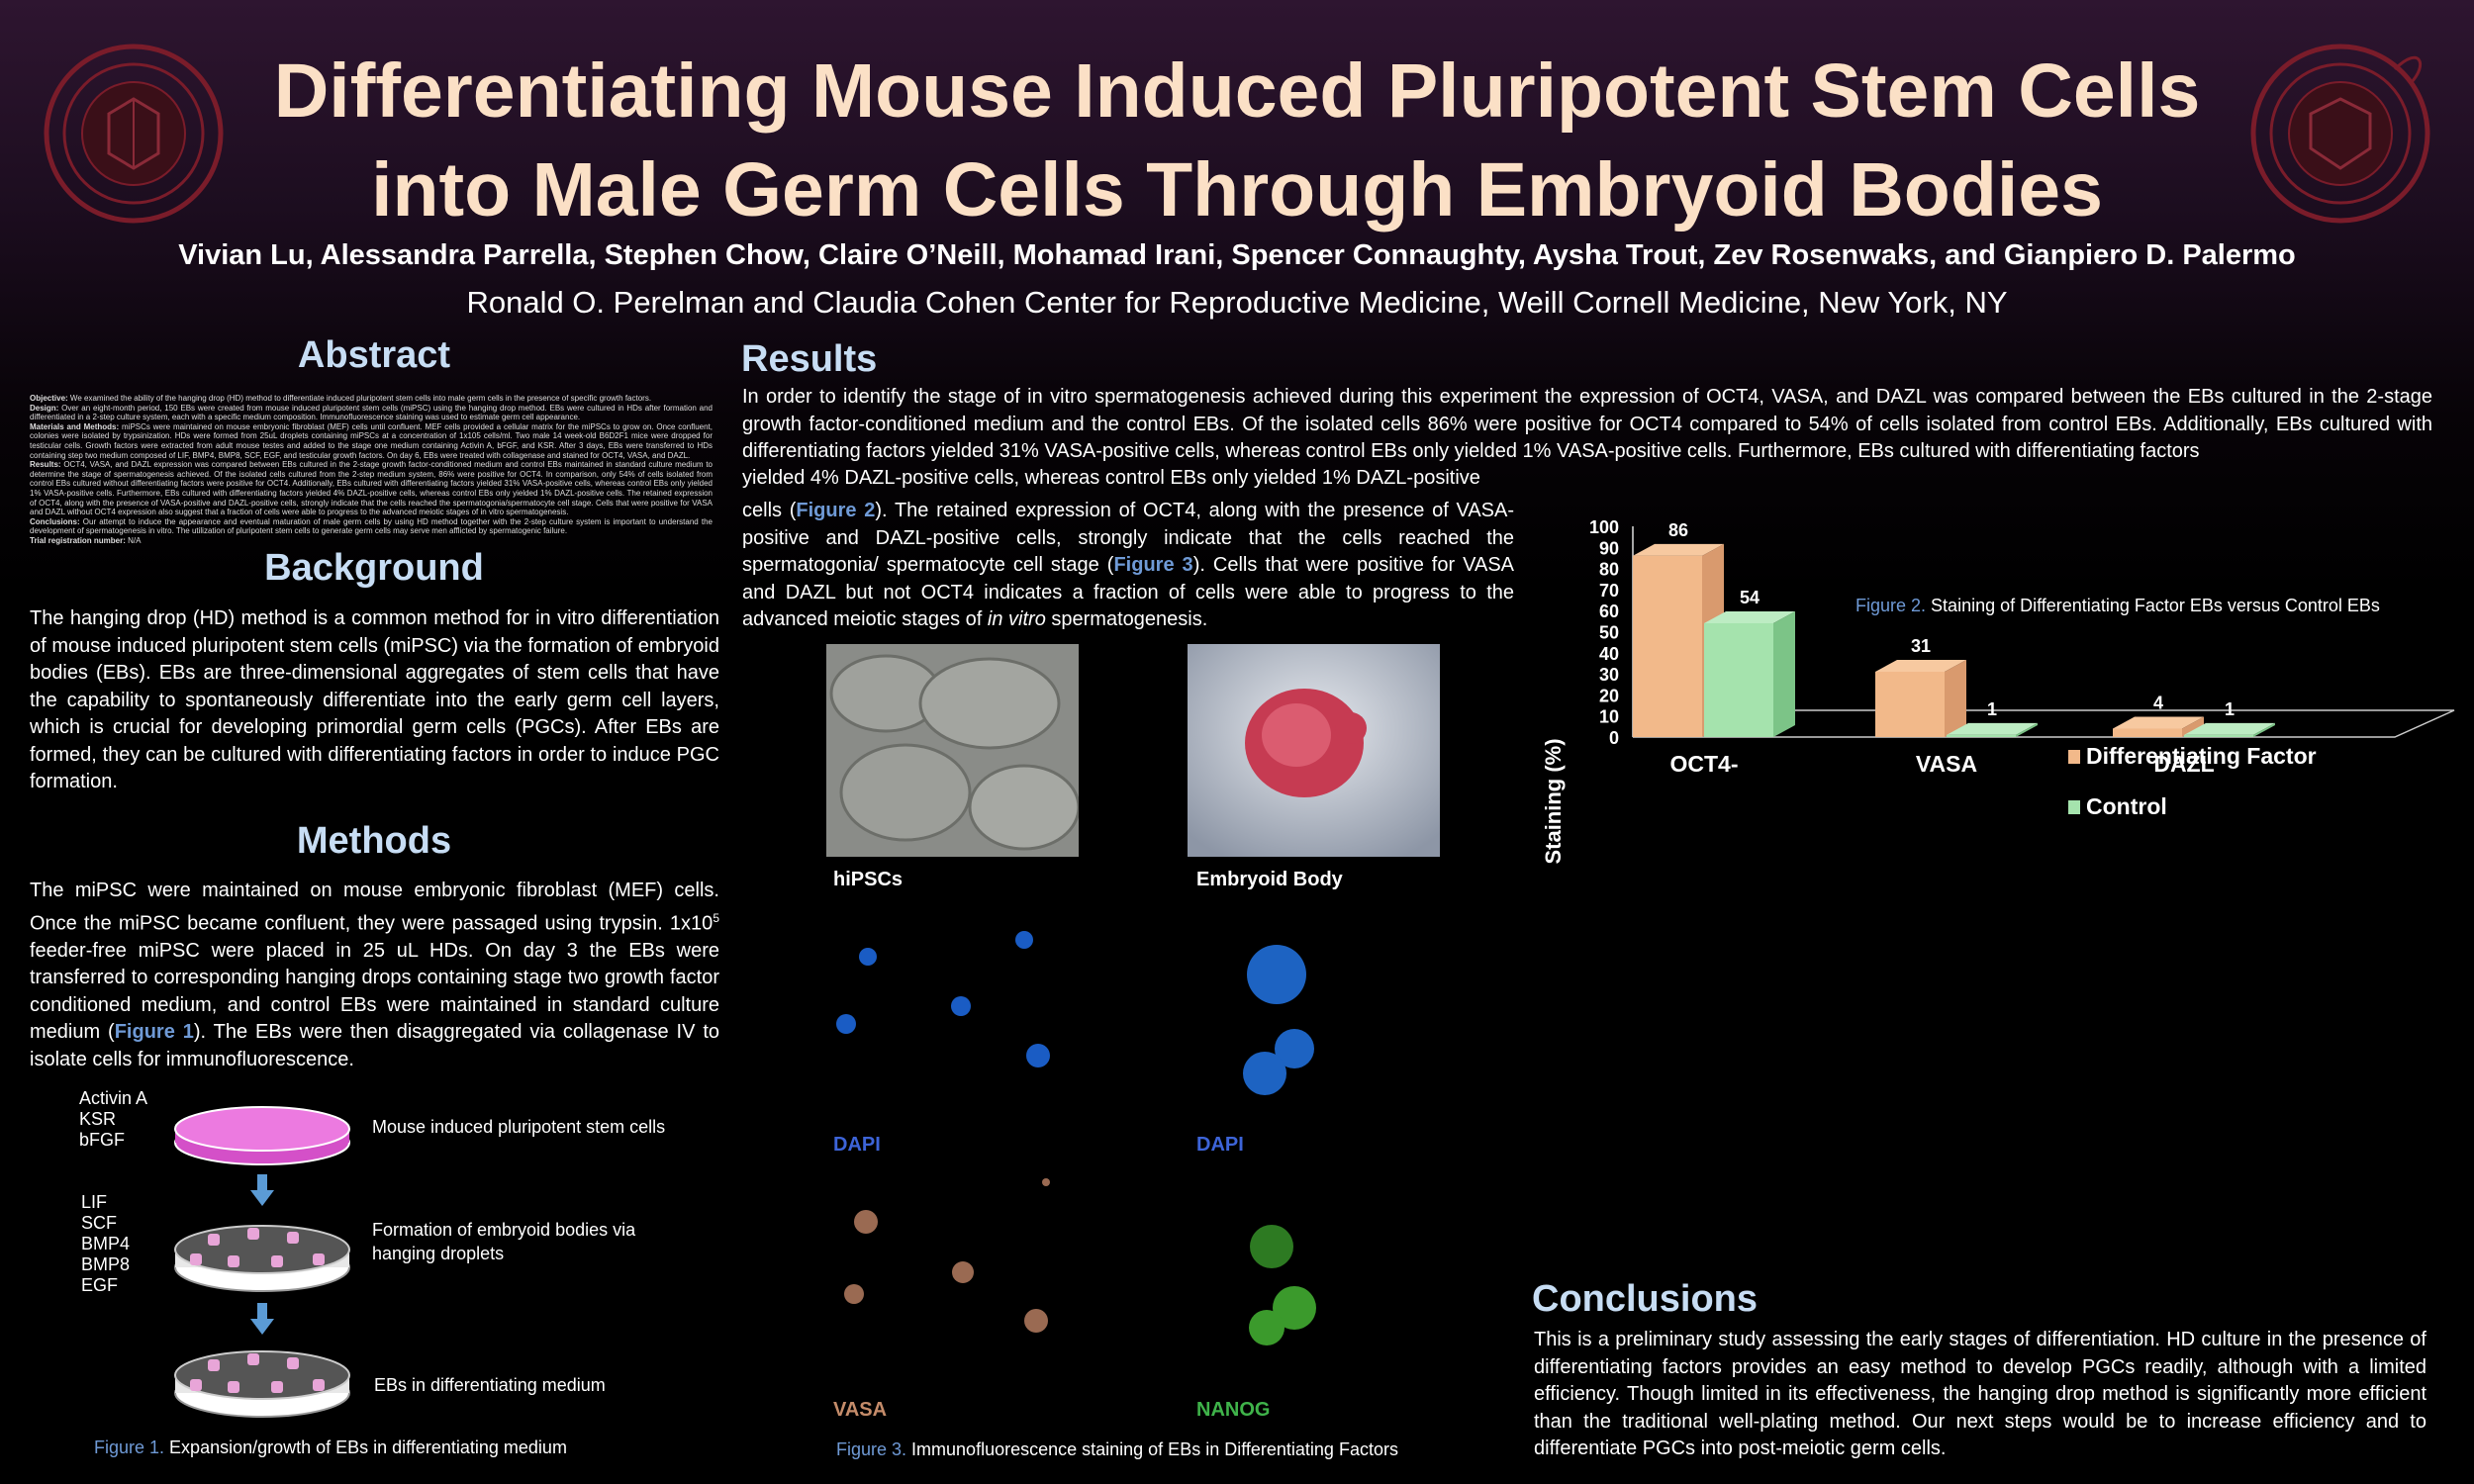 This screenshot has height=1484, width=2474. What do you see at coordinates (1609, 717) in the screenshot?
I see `y-tick-label: 10` at bounding box center [1609, 717].